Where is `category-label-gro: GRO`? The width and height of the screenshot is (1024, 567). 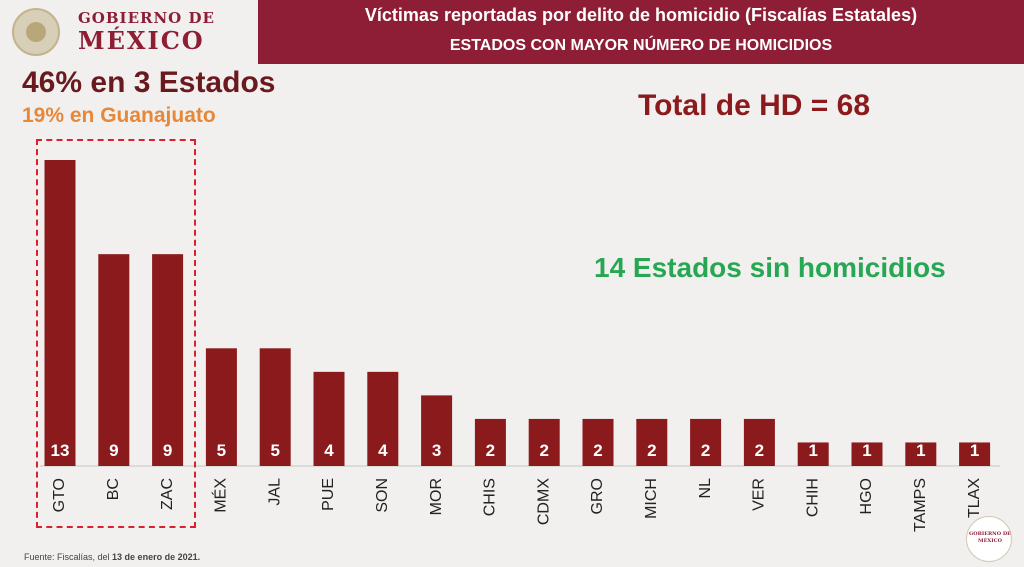 category-label-gro: GRO is located at coordinates (597, 496).